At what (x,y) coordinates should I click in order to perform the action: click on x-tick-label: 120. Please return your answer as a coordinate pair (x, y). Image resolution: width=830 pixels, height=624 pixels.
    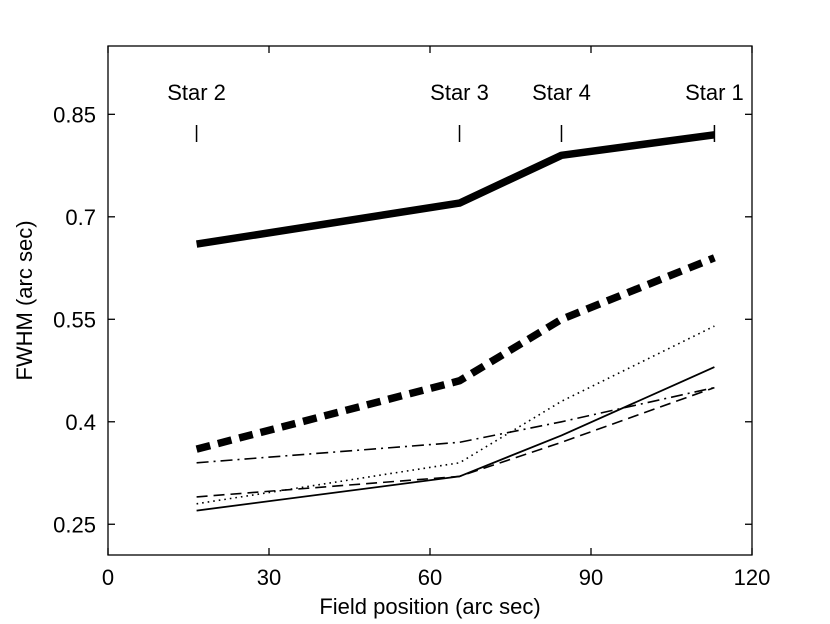
    Looking at the image, I should click on (752, 577).